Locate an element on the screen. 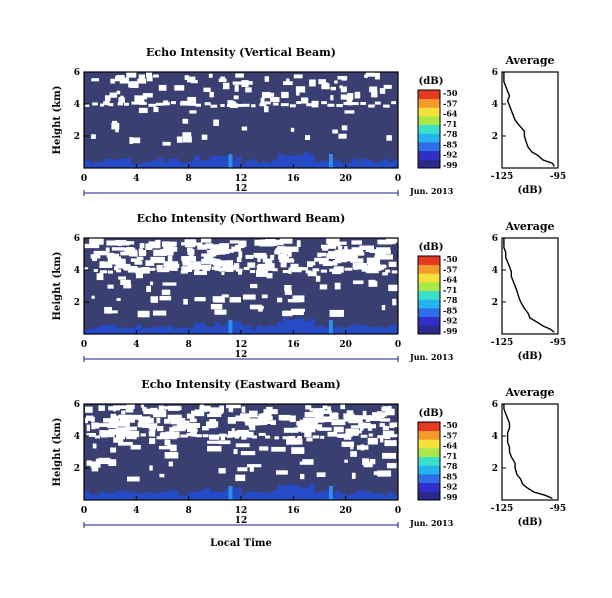 Image resolution: width=612 pixels, height=598 pixels. colorbar-tick-label: -85 is located at coordinates (450, 476).